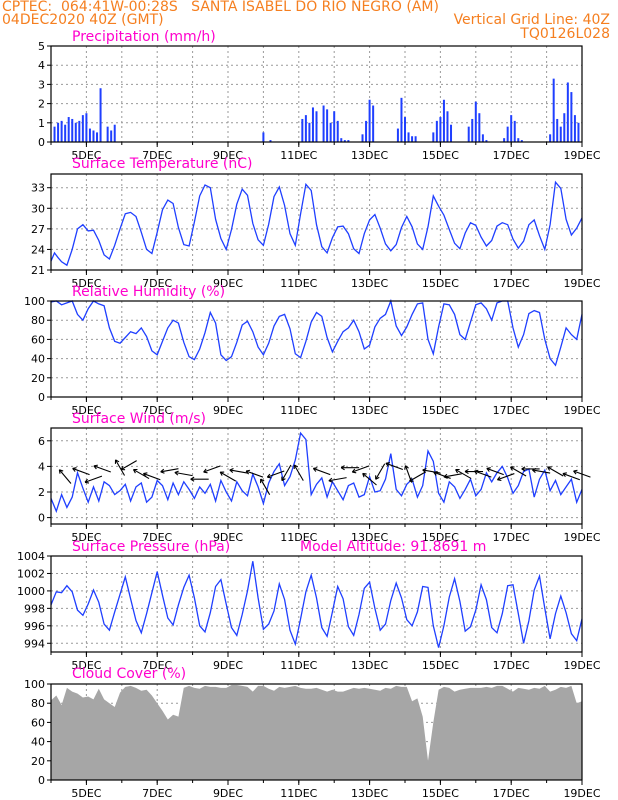 This screenshot has height=800, width=618. Describe the element at coordinates (34, 608) in the screenshot. I see `y-tick-label: 998` at that location.